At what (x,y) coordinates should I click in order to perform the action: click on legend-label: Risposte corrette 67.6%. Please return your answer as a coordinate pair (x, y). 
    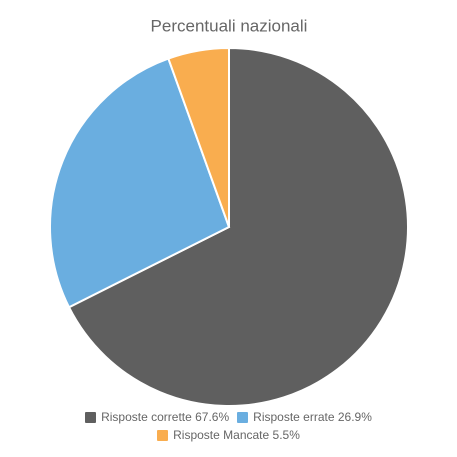
    Looking at the image, I should click on (165, 417).